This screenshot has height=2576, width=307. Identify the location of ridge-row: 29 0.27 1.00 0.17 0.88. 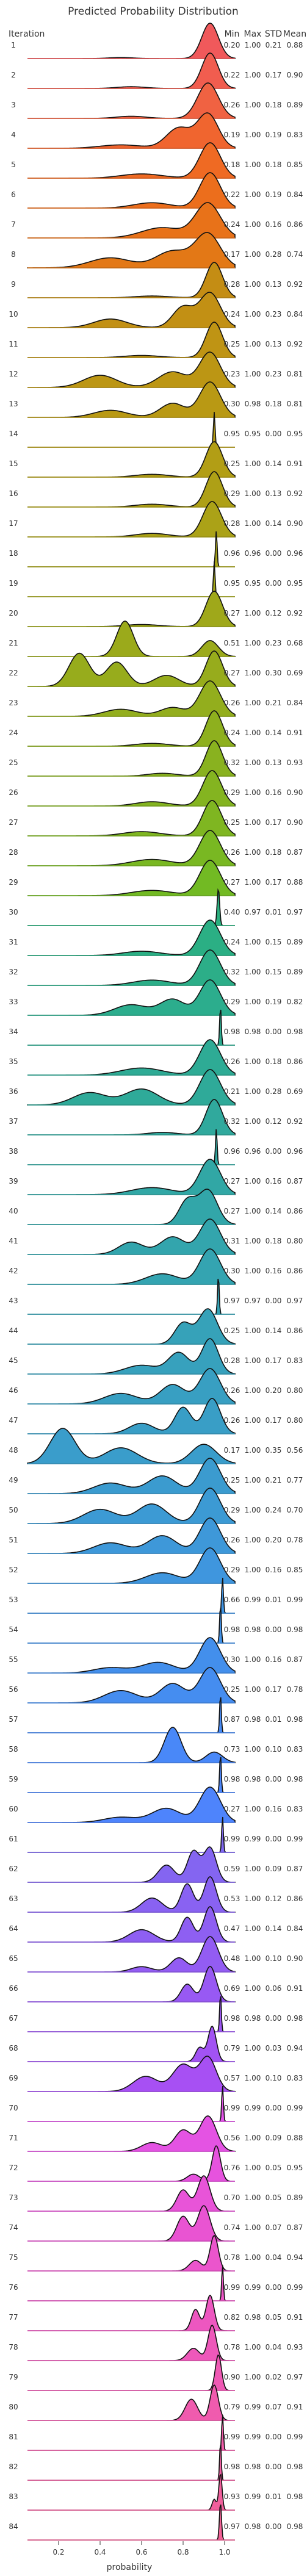
(156, 878).